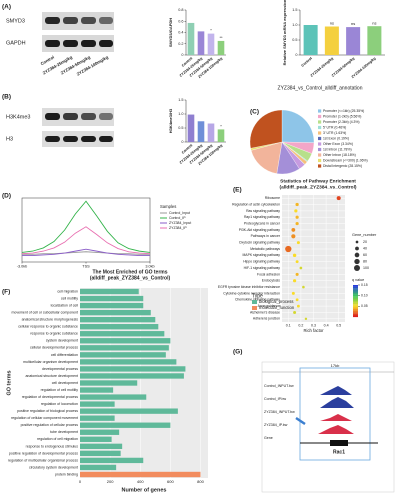 Image resolution: width=399 pixels, height=500 pixels. Describe the element at coordinates (180, 128) in the screenshot. I see `y-tick-label: 0.5` at that location.